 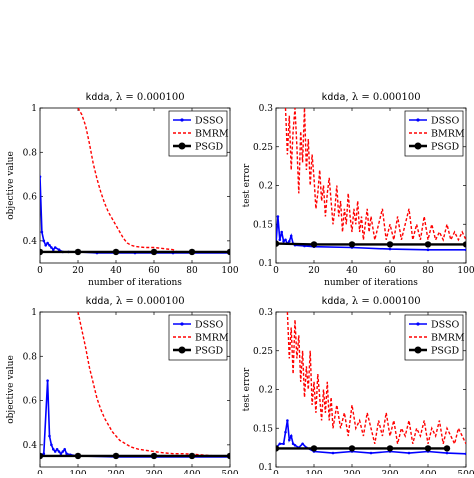 What do you see at coordinates (247, 185) in the screenshot?
I see `y-axis-label: test error` at bounding box center [247, 185].